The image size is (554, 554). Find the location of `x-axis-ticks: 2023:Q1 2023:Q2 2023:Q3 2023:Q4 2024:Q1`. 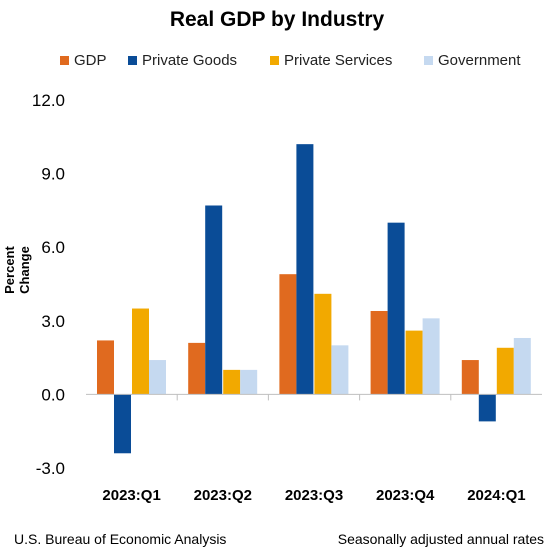

x-axis-ticks: 2023:Q1 2023:Q2 2023:Q3 2023:Q4 2024:Q1 is located at coordinates (313, 495).